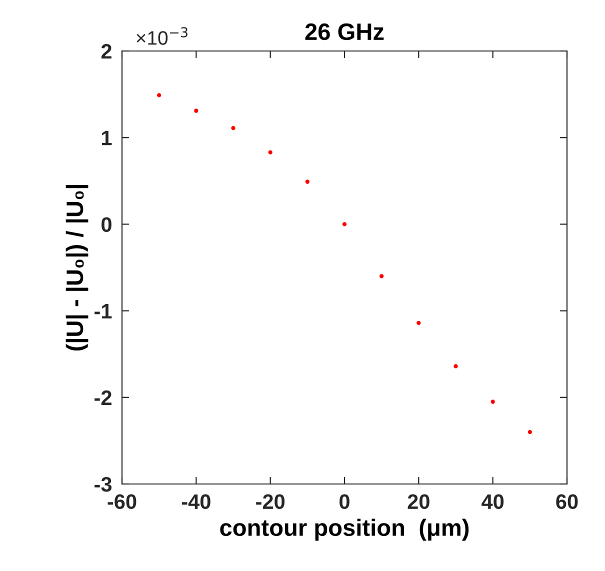 This screenshot has width=605, height=571. What do you see at coordinates (419, 502) in the screenshot?
I see `x-tick-label: 20` at bounding box center [419, 502].